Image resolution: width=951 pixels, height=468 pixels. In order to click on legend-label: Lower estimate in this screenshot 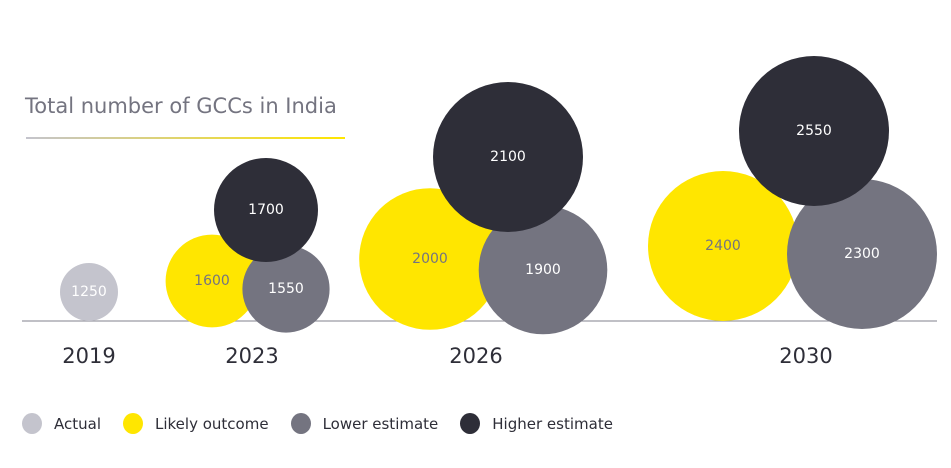, I will do `click(380, 423)`.